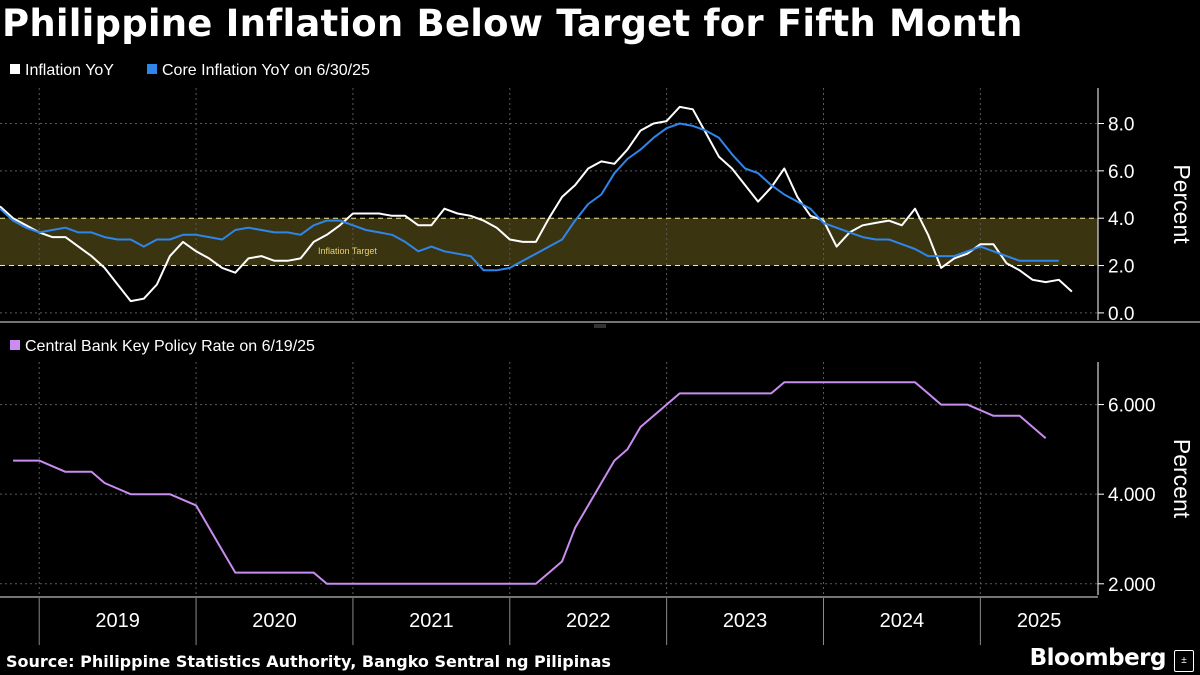  Describe the element at coordinates (15, 69) in the screenshot. I see `legend-swatch-inflation` at that location.